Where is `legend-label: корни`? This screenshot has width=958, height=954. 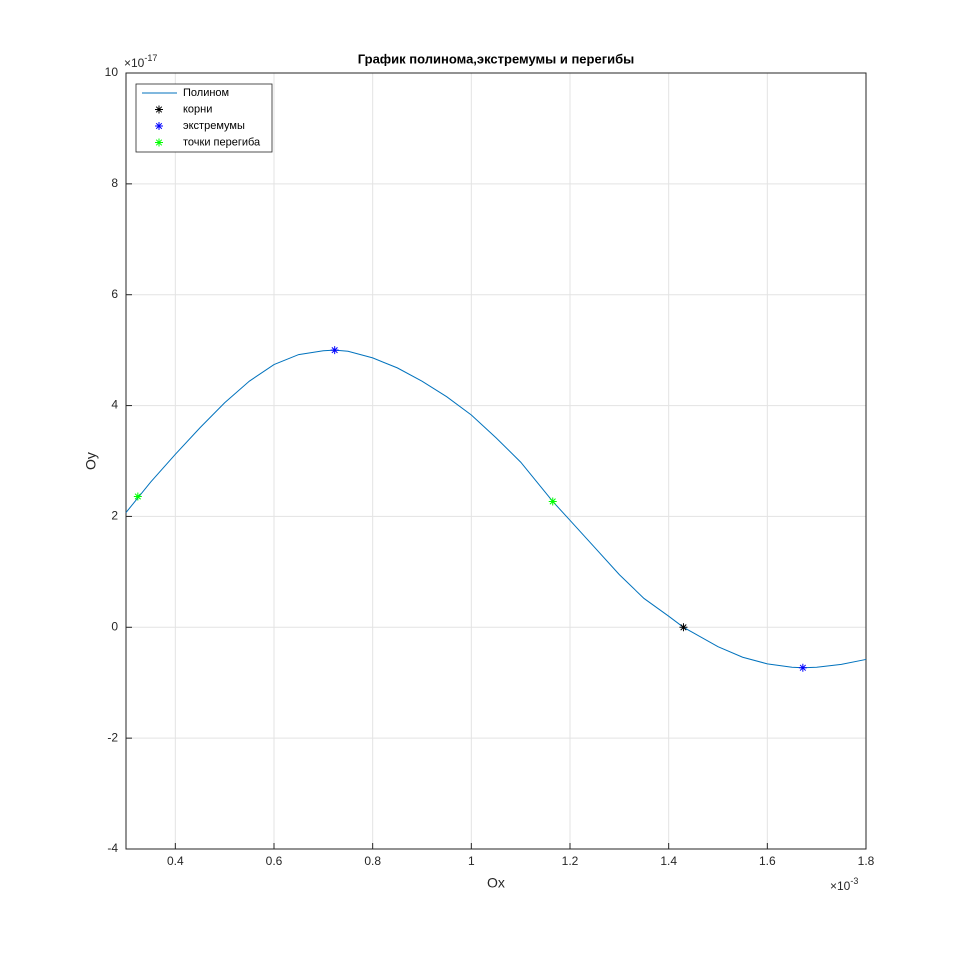
legend-label: корни is located at coordinates (197, 109).